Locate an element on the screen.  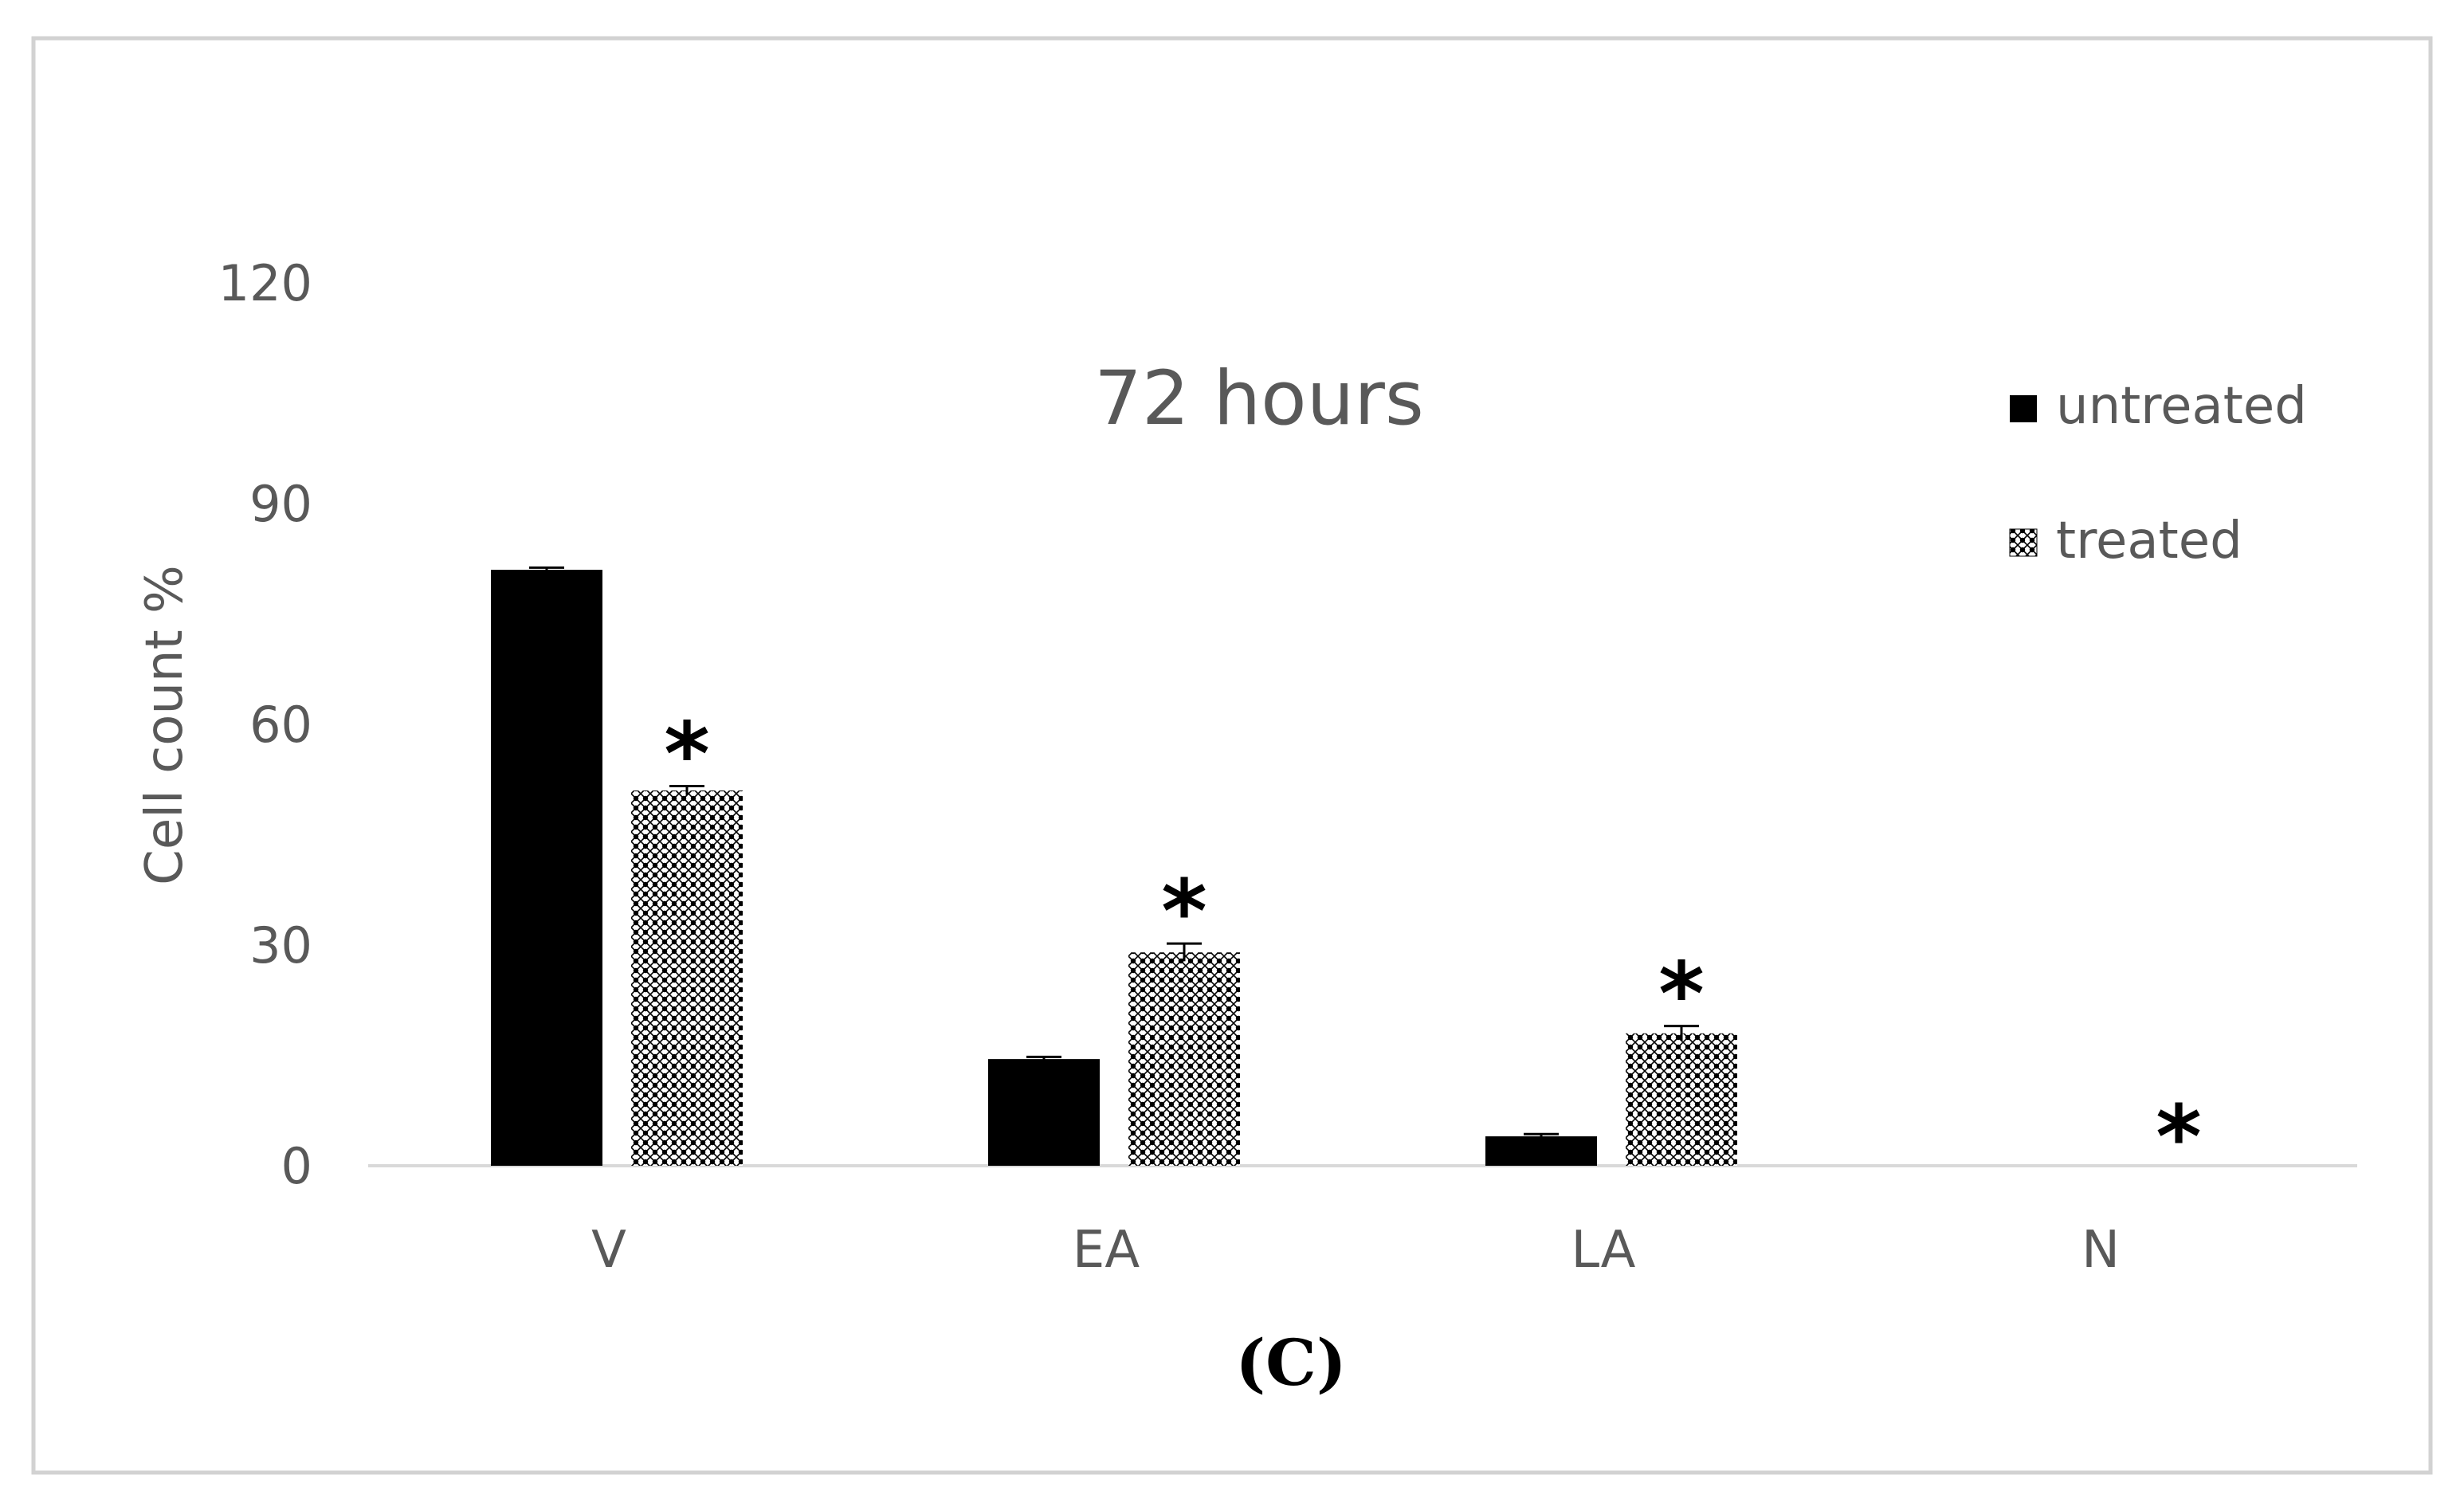
legend: untreated treated is located at coordinates (2158, 474).